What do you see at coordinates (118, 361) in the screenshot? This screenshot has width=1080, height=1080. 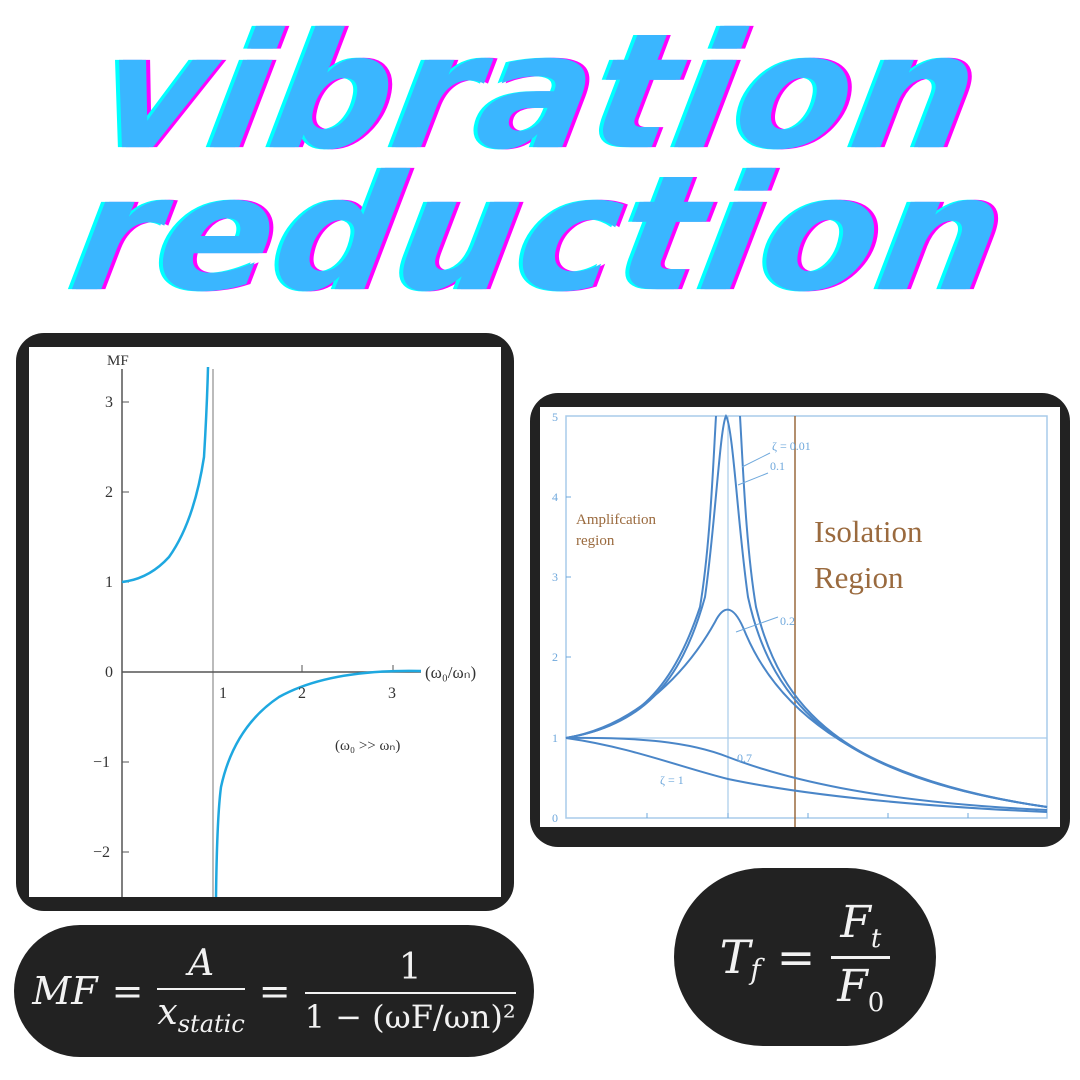 I see `y-axis-label: MF` at bounding box center [118, 361].